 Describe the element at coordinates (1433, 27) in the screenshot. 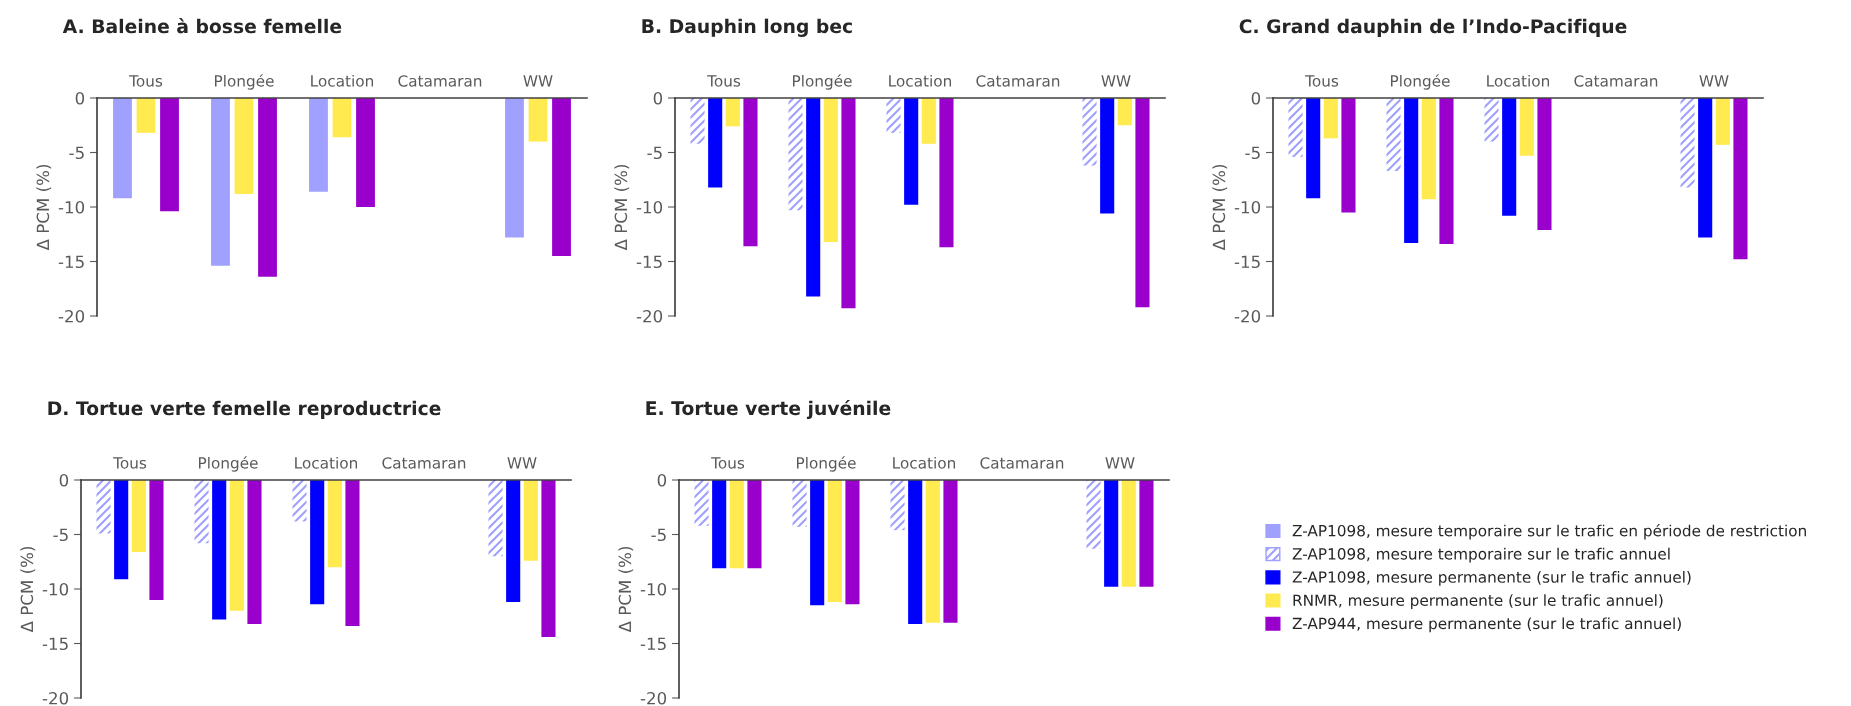

I see `chart-title: C. Grand dauphin de l’Indo-Pacifique` at that location.